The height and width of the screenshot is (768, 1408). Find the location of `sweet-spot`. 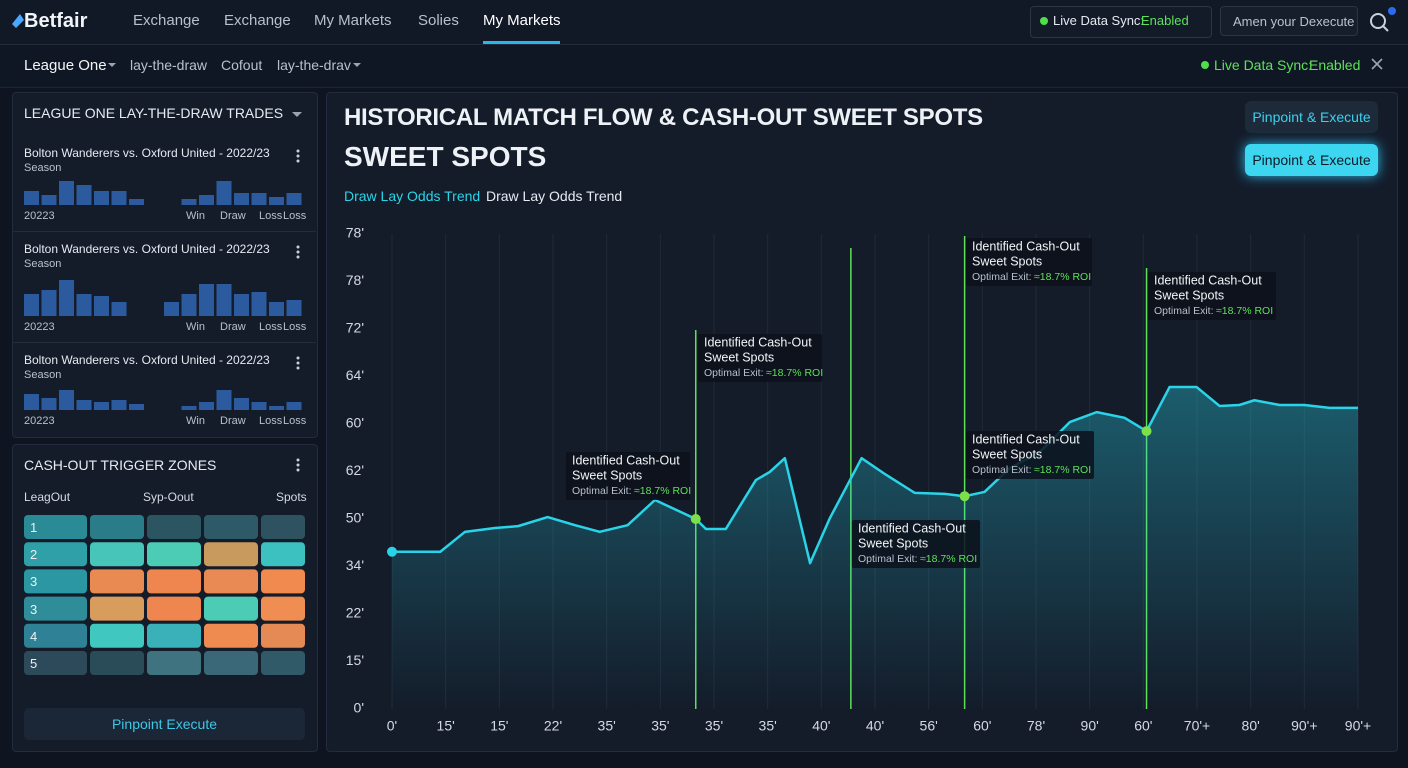

sweet-spot is located at coordinates (695, 519).